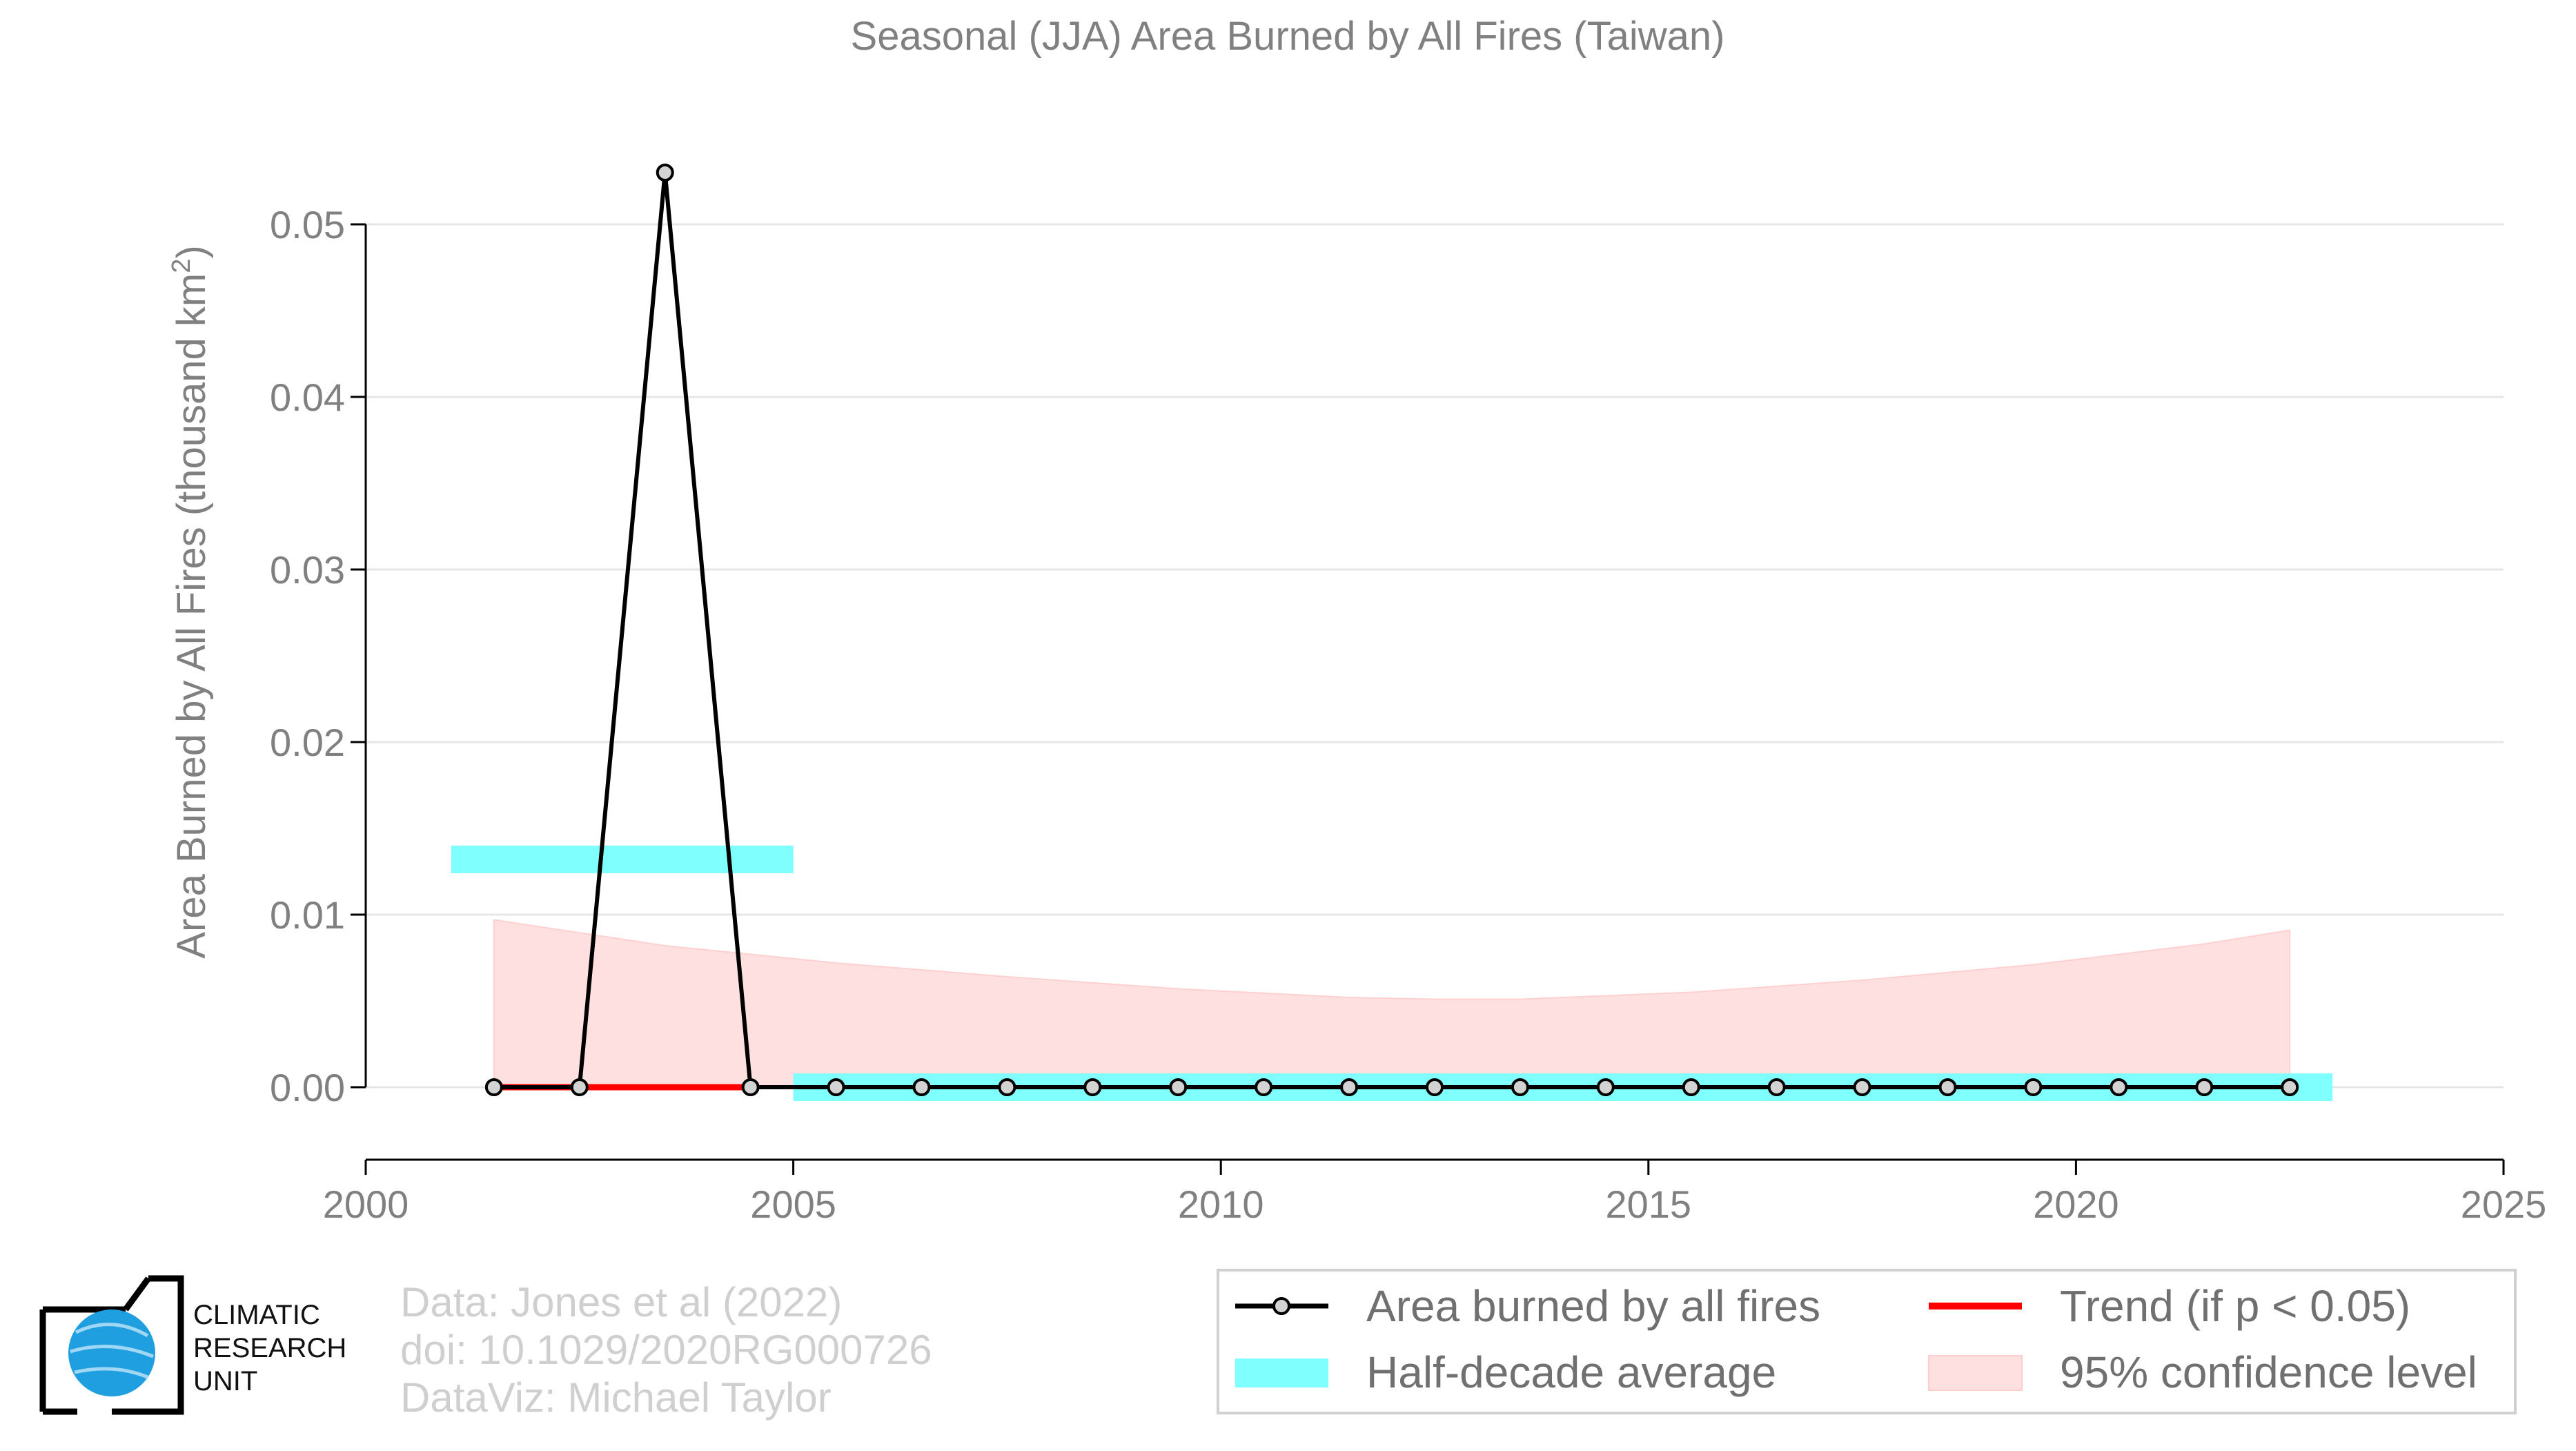 The height and width of the screenshot is (1451, 2576). I want to click on legend-swatch-average, so click(1281, 1373).